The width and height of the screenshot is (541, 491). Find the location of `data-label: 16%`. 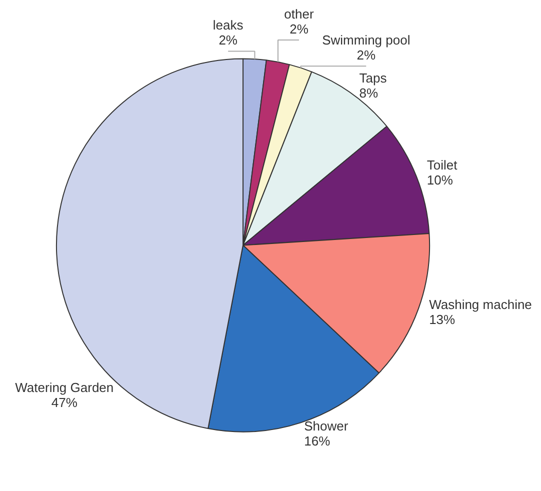

data-label: 16% is located at coordinates (317, 440).